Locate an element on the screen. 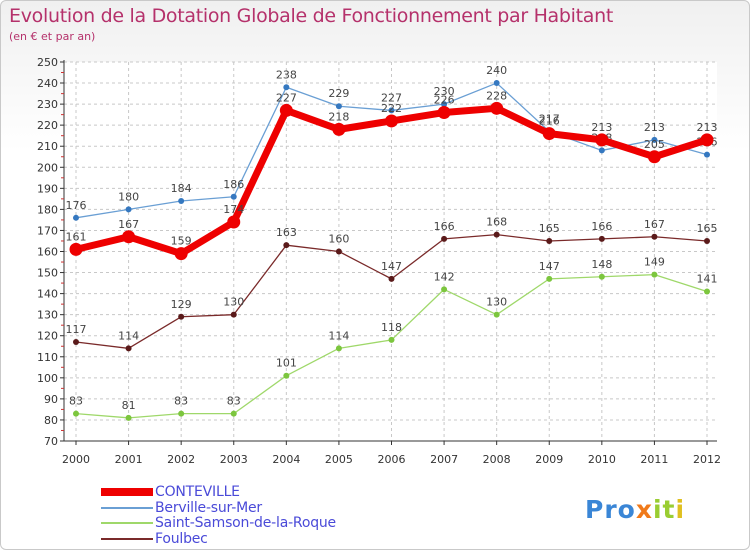 The height and width of the screenshot is (550, 750). point-berville-sur-mer-2001 is located at coordinates (128, 209).